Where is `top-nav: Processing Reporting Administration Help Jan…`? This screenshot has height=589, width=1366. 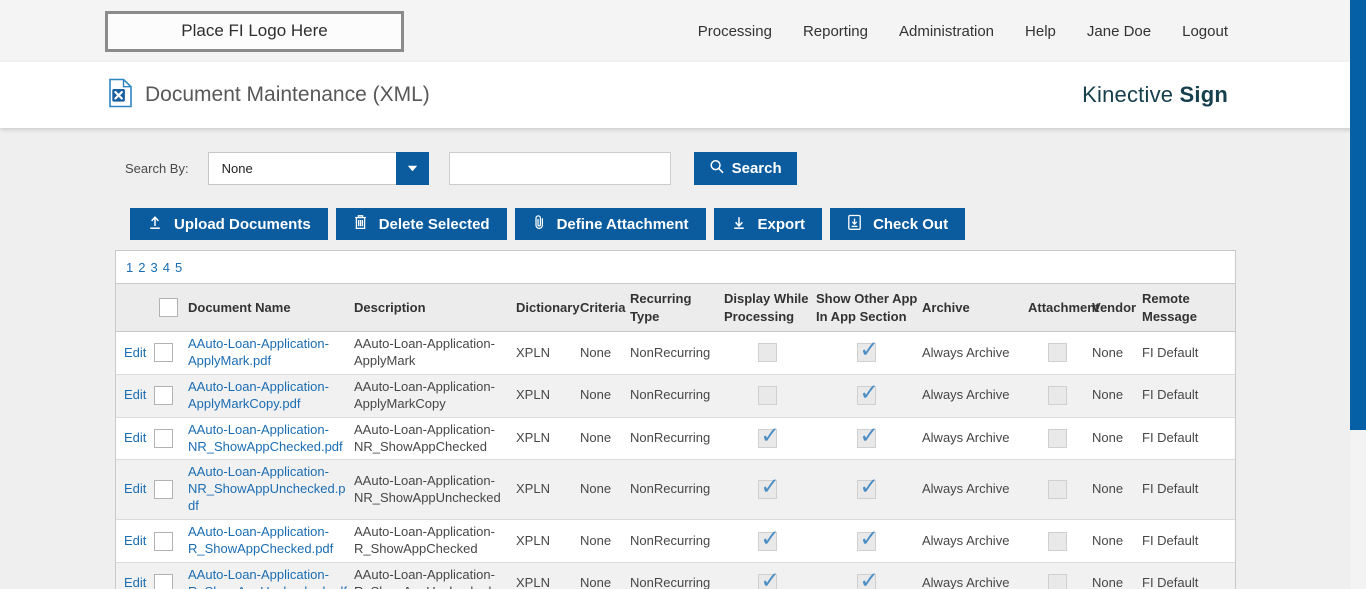
top-nav: Processing Reporting Administration Help Jan… is located at coordinates (963, 31).